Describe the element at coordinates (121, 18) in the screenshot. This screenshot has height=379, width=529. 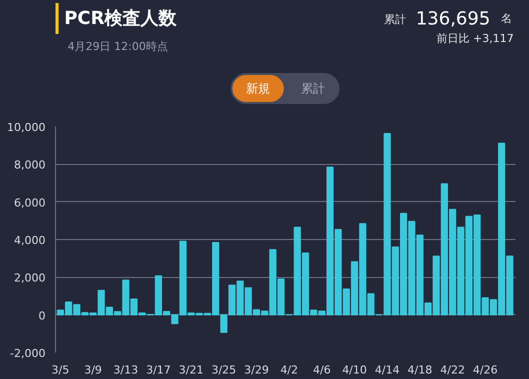
I see `chart-title: PCR検査人数` at that location.